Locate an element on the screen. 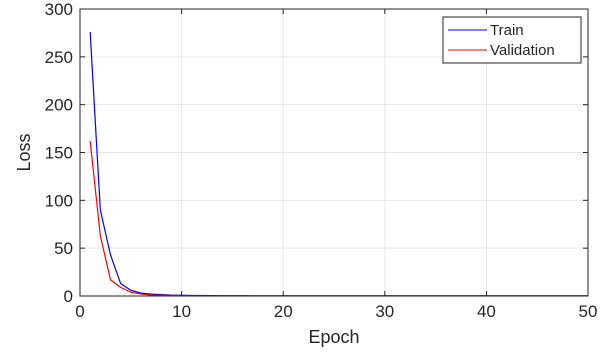  y-tick-label: 150 is located at coordinates (59, 153).